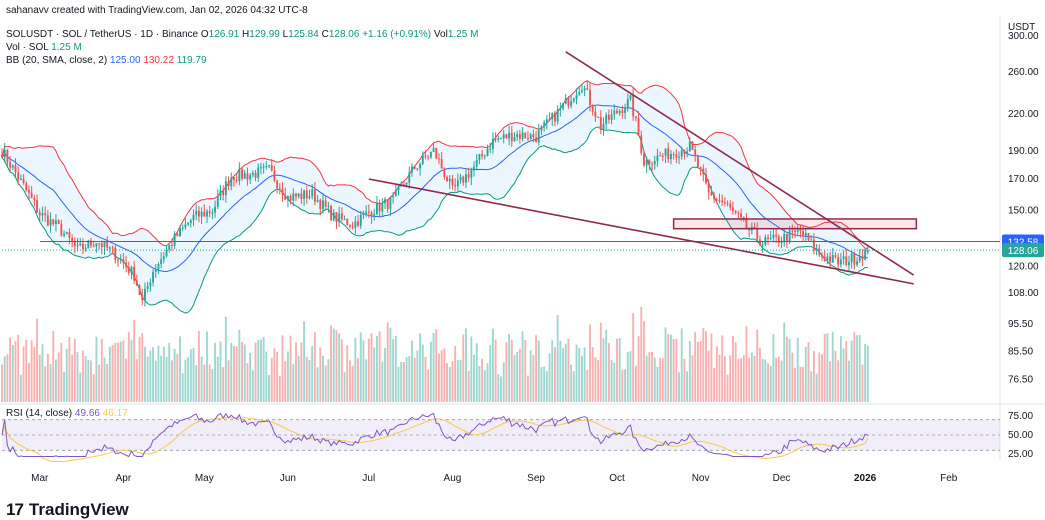 The width and height of the screenshot is (1045, 520). What do you see at coordinates (1023, 250) in the screenshot?
I see `last-price-label-bg` at bounding box center [1023, 250].